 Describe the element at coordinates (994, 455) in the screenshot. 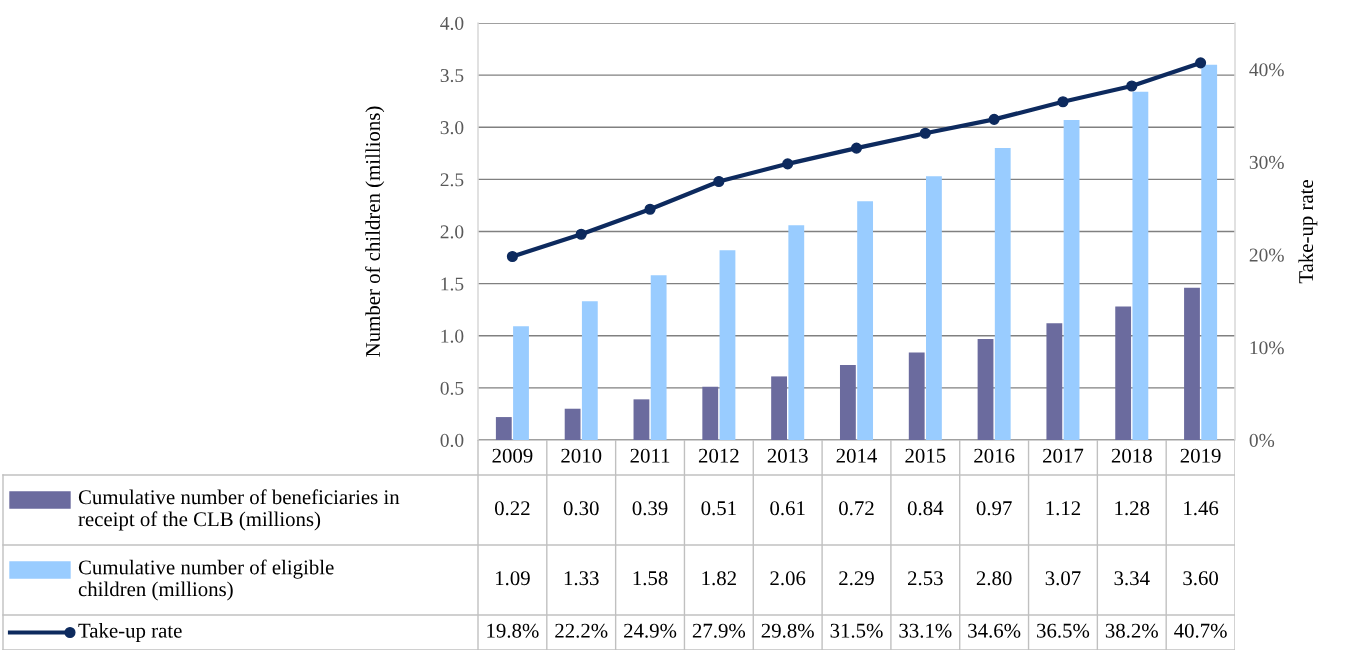

I see `x-tick-label: 2016` at that location.